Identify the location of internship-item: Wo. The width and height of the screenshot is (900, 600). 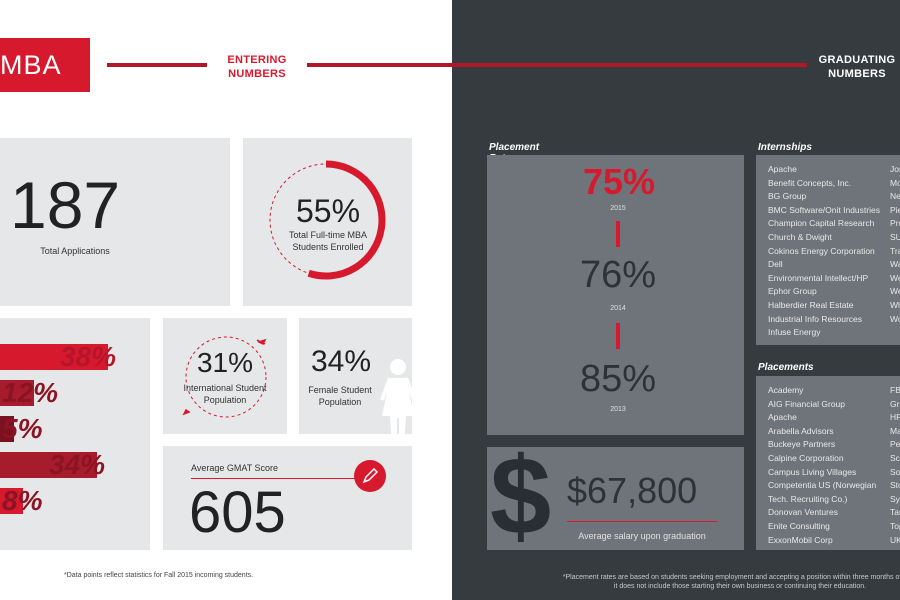
(895, 318).